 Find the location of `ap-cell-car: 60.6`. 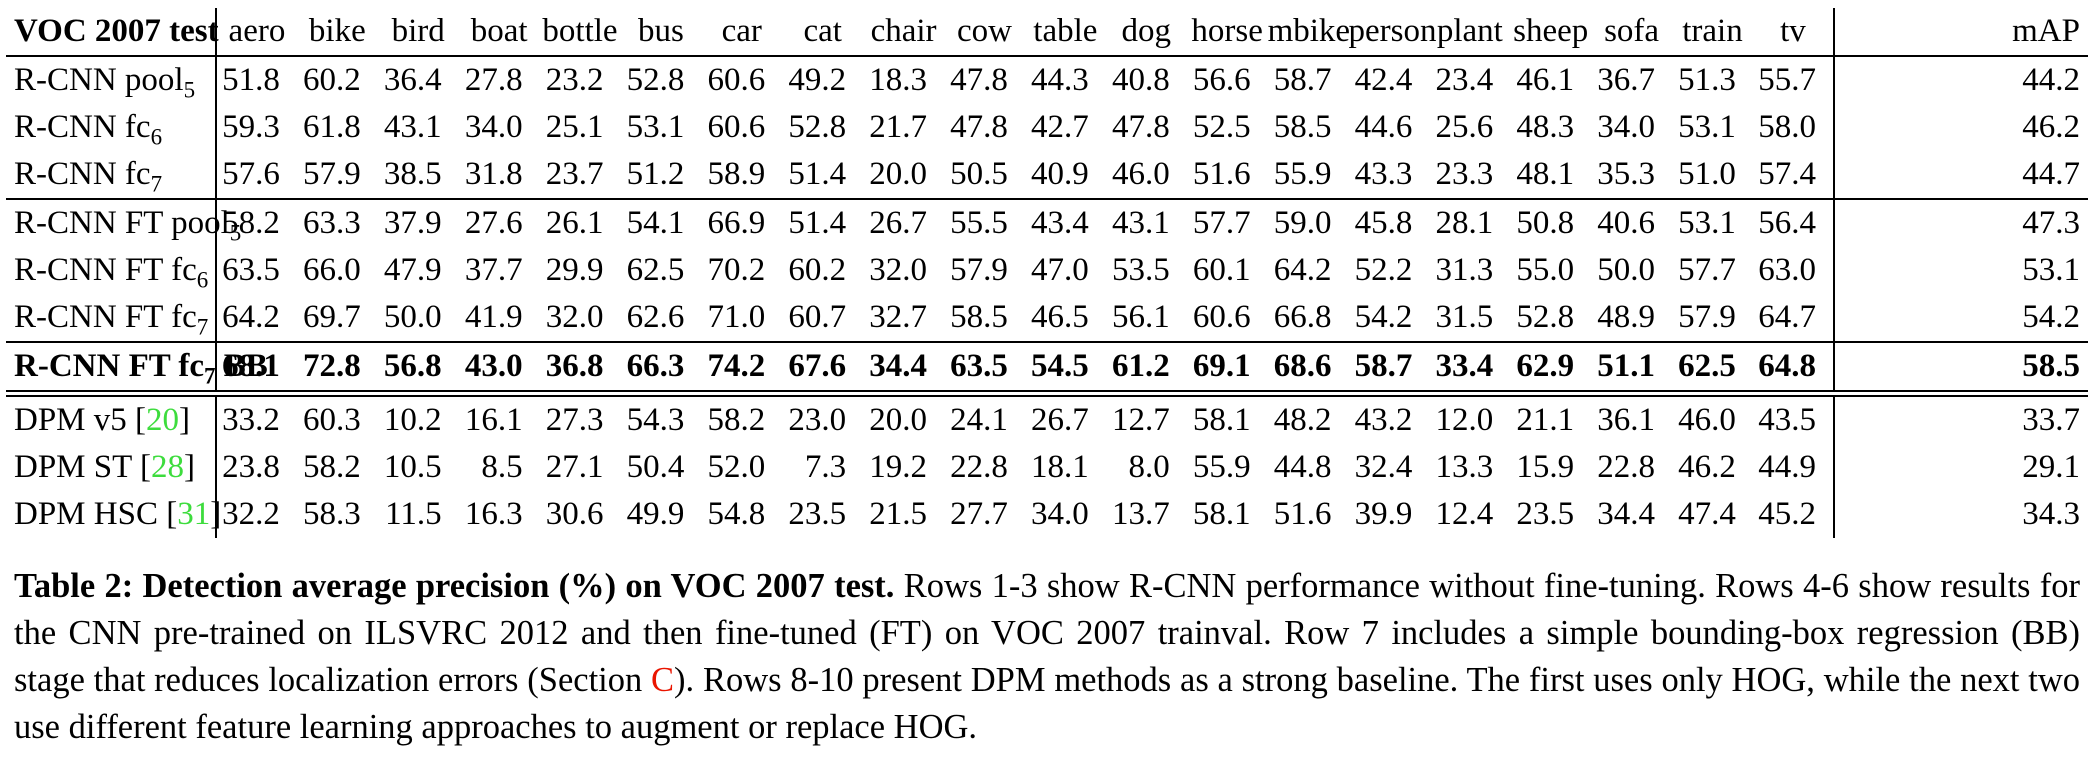

ap-cell-car: 60.6 is located at coordinates (736, 127).